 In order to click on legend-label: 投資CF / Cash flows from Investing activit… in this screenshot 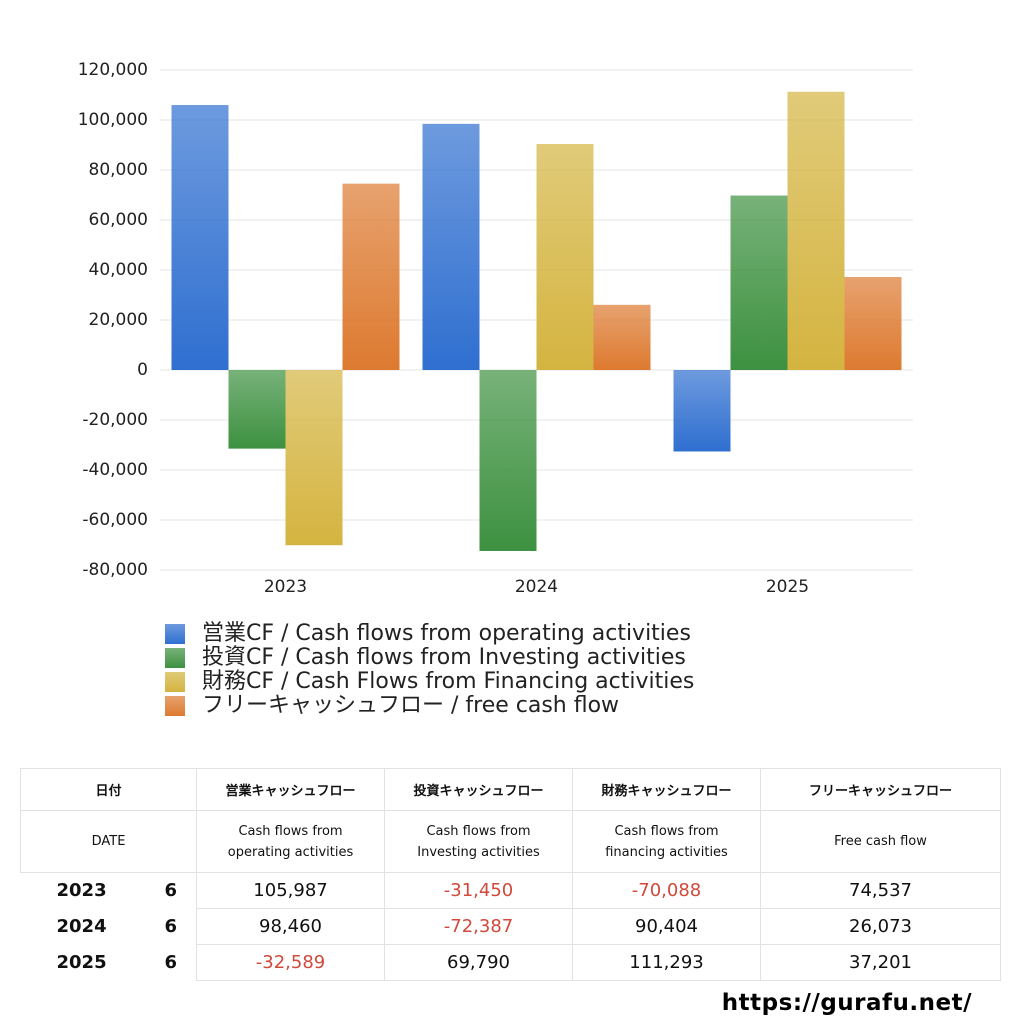, I will do `click(444, 657)`.